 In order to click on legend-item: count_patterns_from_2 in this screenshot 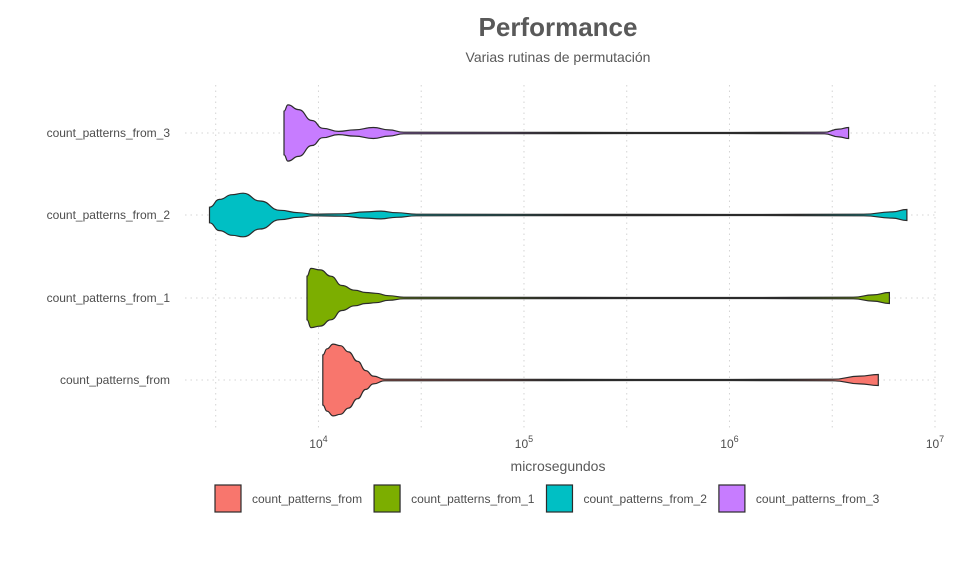, I will do `click(626, 498)`.